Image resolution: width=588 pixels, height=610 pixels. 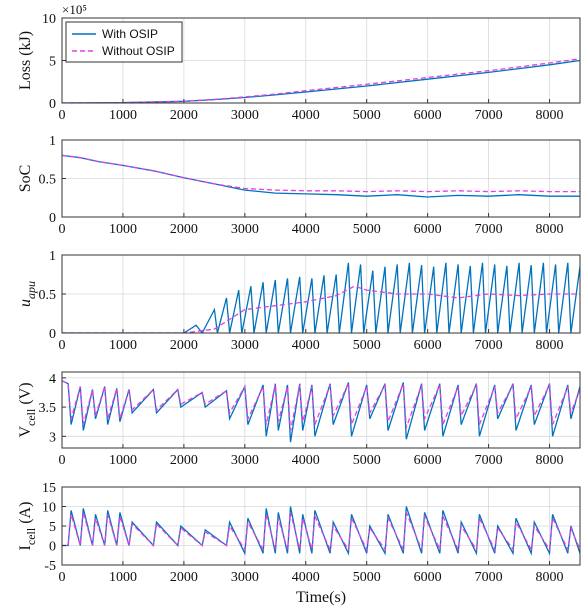 What do you see at coordinates (52, 437) in the screenshot?
I see `y-tick-label: 3` at bounding box center [52, 437].